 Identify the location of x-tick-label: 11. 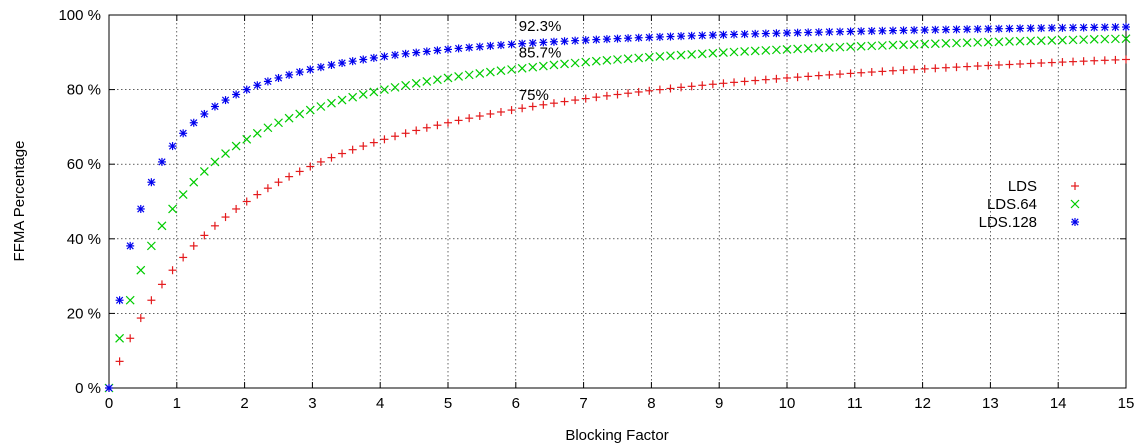
(855, 403).